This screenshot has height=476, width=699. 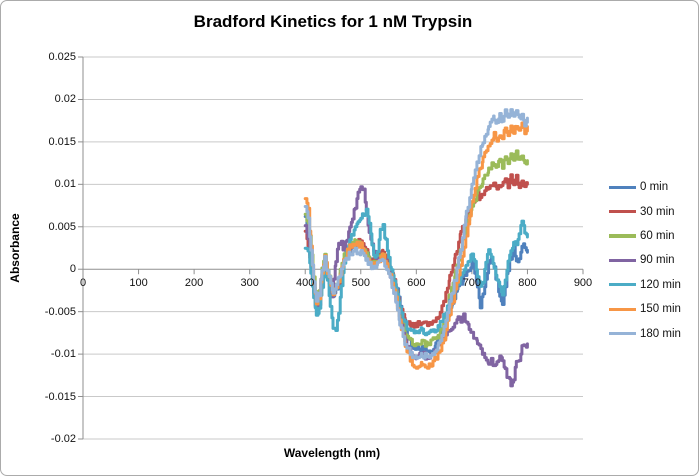 What do you see at coordinates (65, 184) in the screenshot?
I see `y-tick-label-0.01: 0.01` at bounding box center [65, 184].